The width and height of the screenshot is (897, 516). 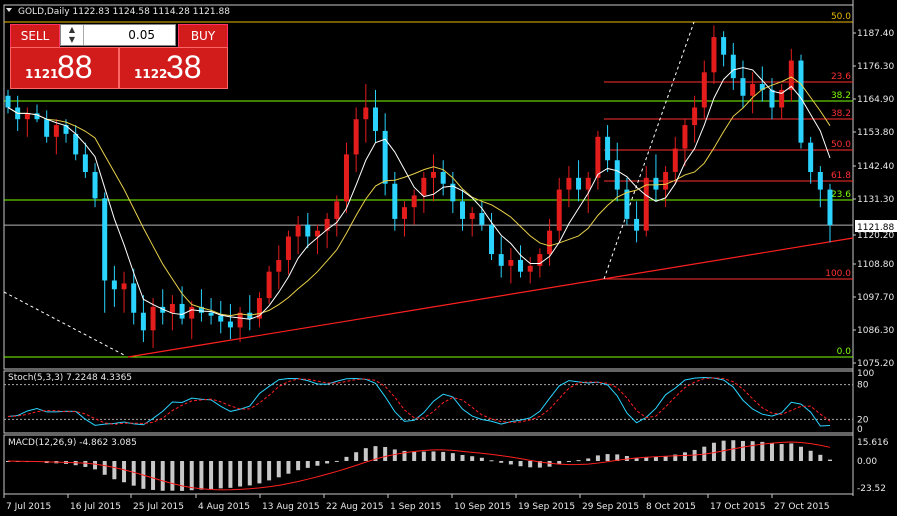 I want to click on sell-price-pips: 88, so click(x=75, y=67).